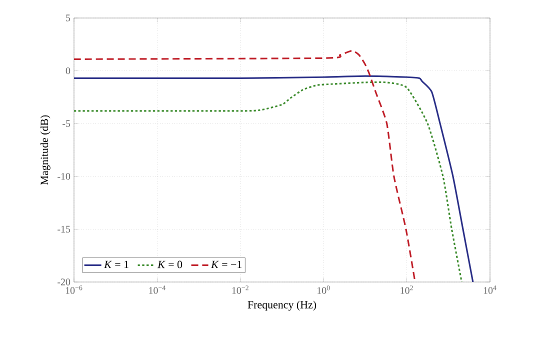 Image resolution: width=536 pixels, height=338 pixels. Describe the element at coordinates (226, 264) in the screenshot. I see `legend-label: K = −1` at that location.